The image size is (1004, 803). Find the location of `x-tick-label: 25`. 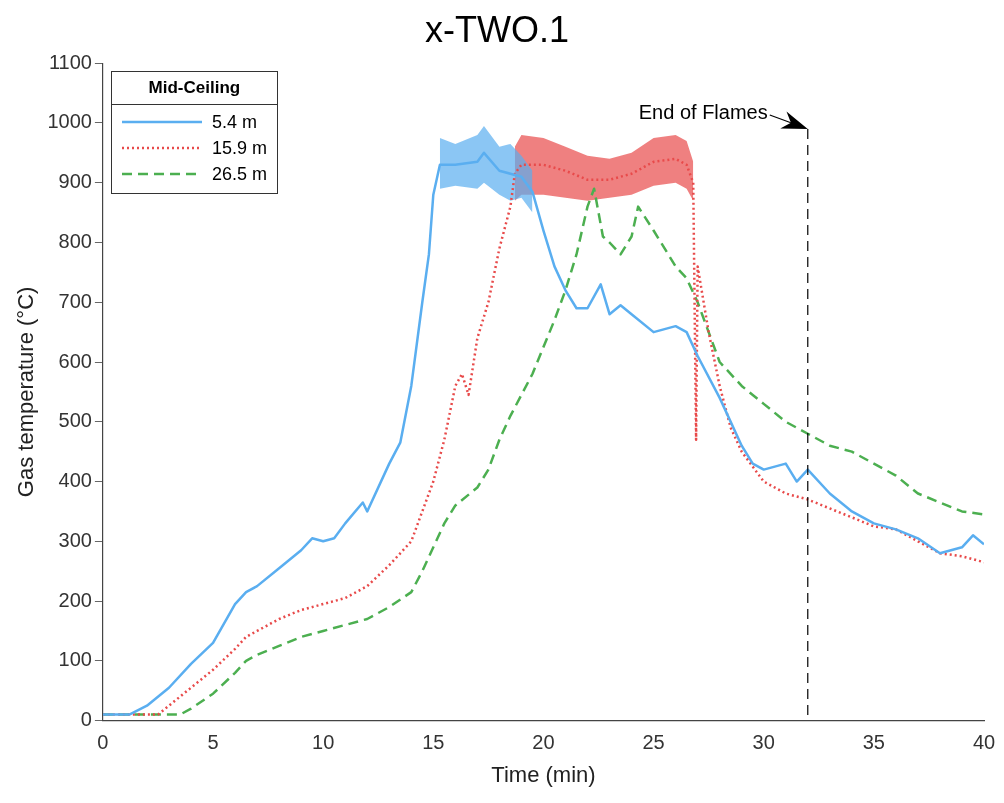

x-tick-label: 25 is located at coordinates (653, 742).